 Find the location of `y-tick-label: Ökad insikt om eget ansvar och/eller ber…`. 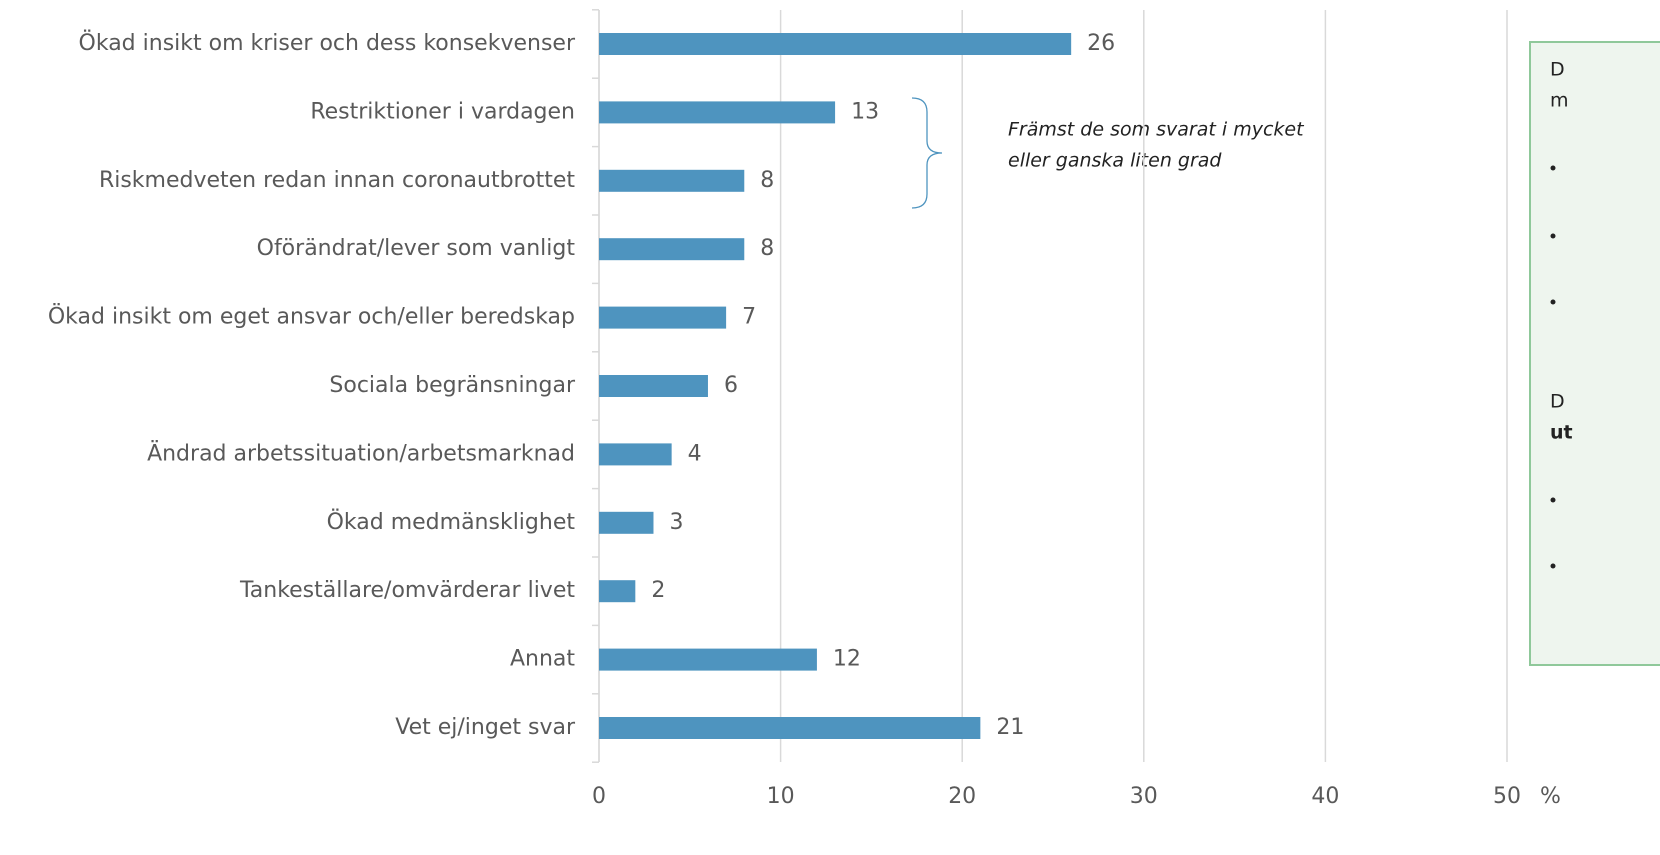

y-tick-label: Ökad insikt om eget ansvar och/eller ber… is located at coordinates (311, 317).